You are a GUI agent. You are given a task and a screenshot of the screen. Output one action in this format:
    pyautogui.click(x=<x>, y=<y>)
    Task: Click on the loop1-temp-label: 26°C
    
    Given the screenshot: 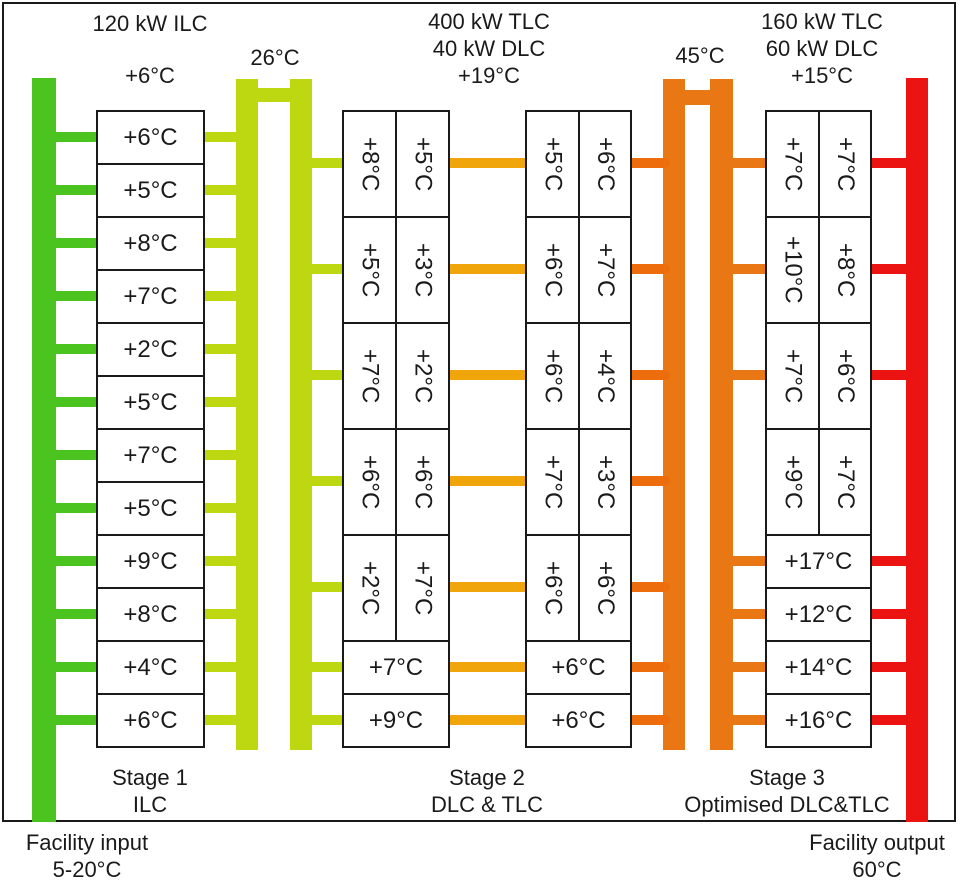 What is the action you would take?
    pyautogui.click(x=275, y=57)
    